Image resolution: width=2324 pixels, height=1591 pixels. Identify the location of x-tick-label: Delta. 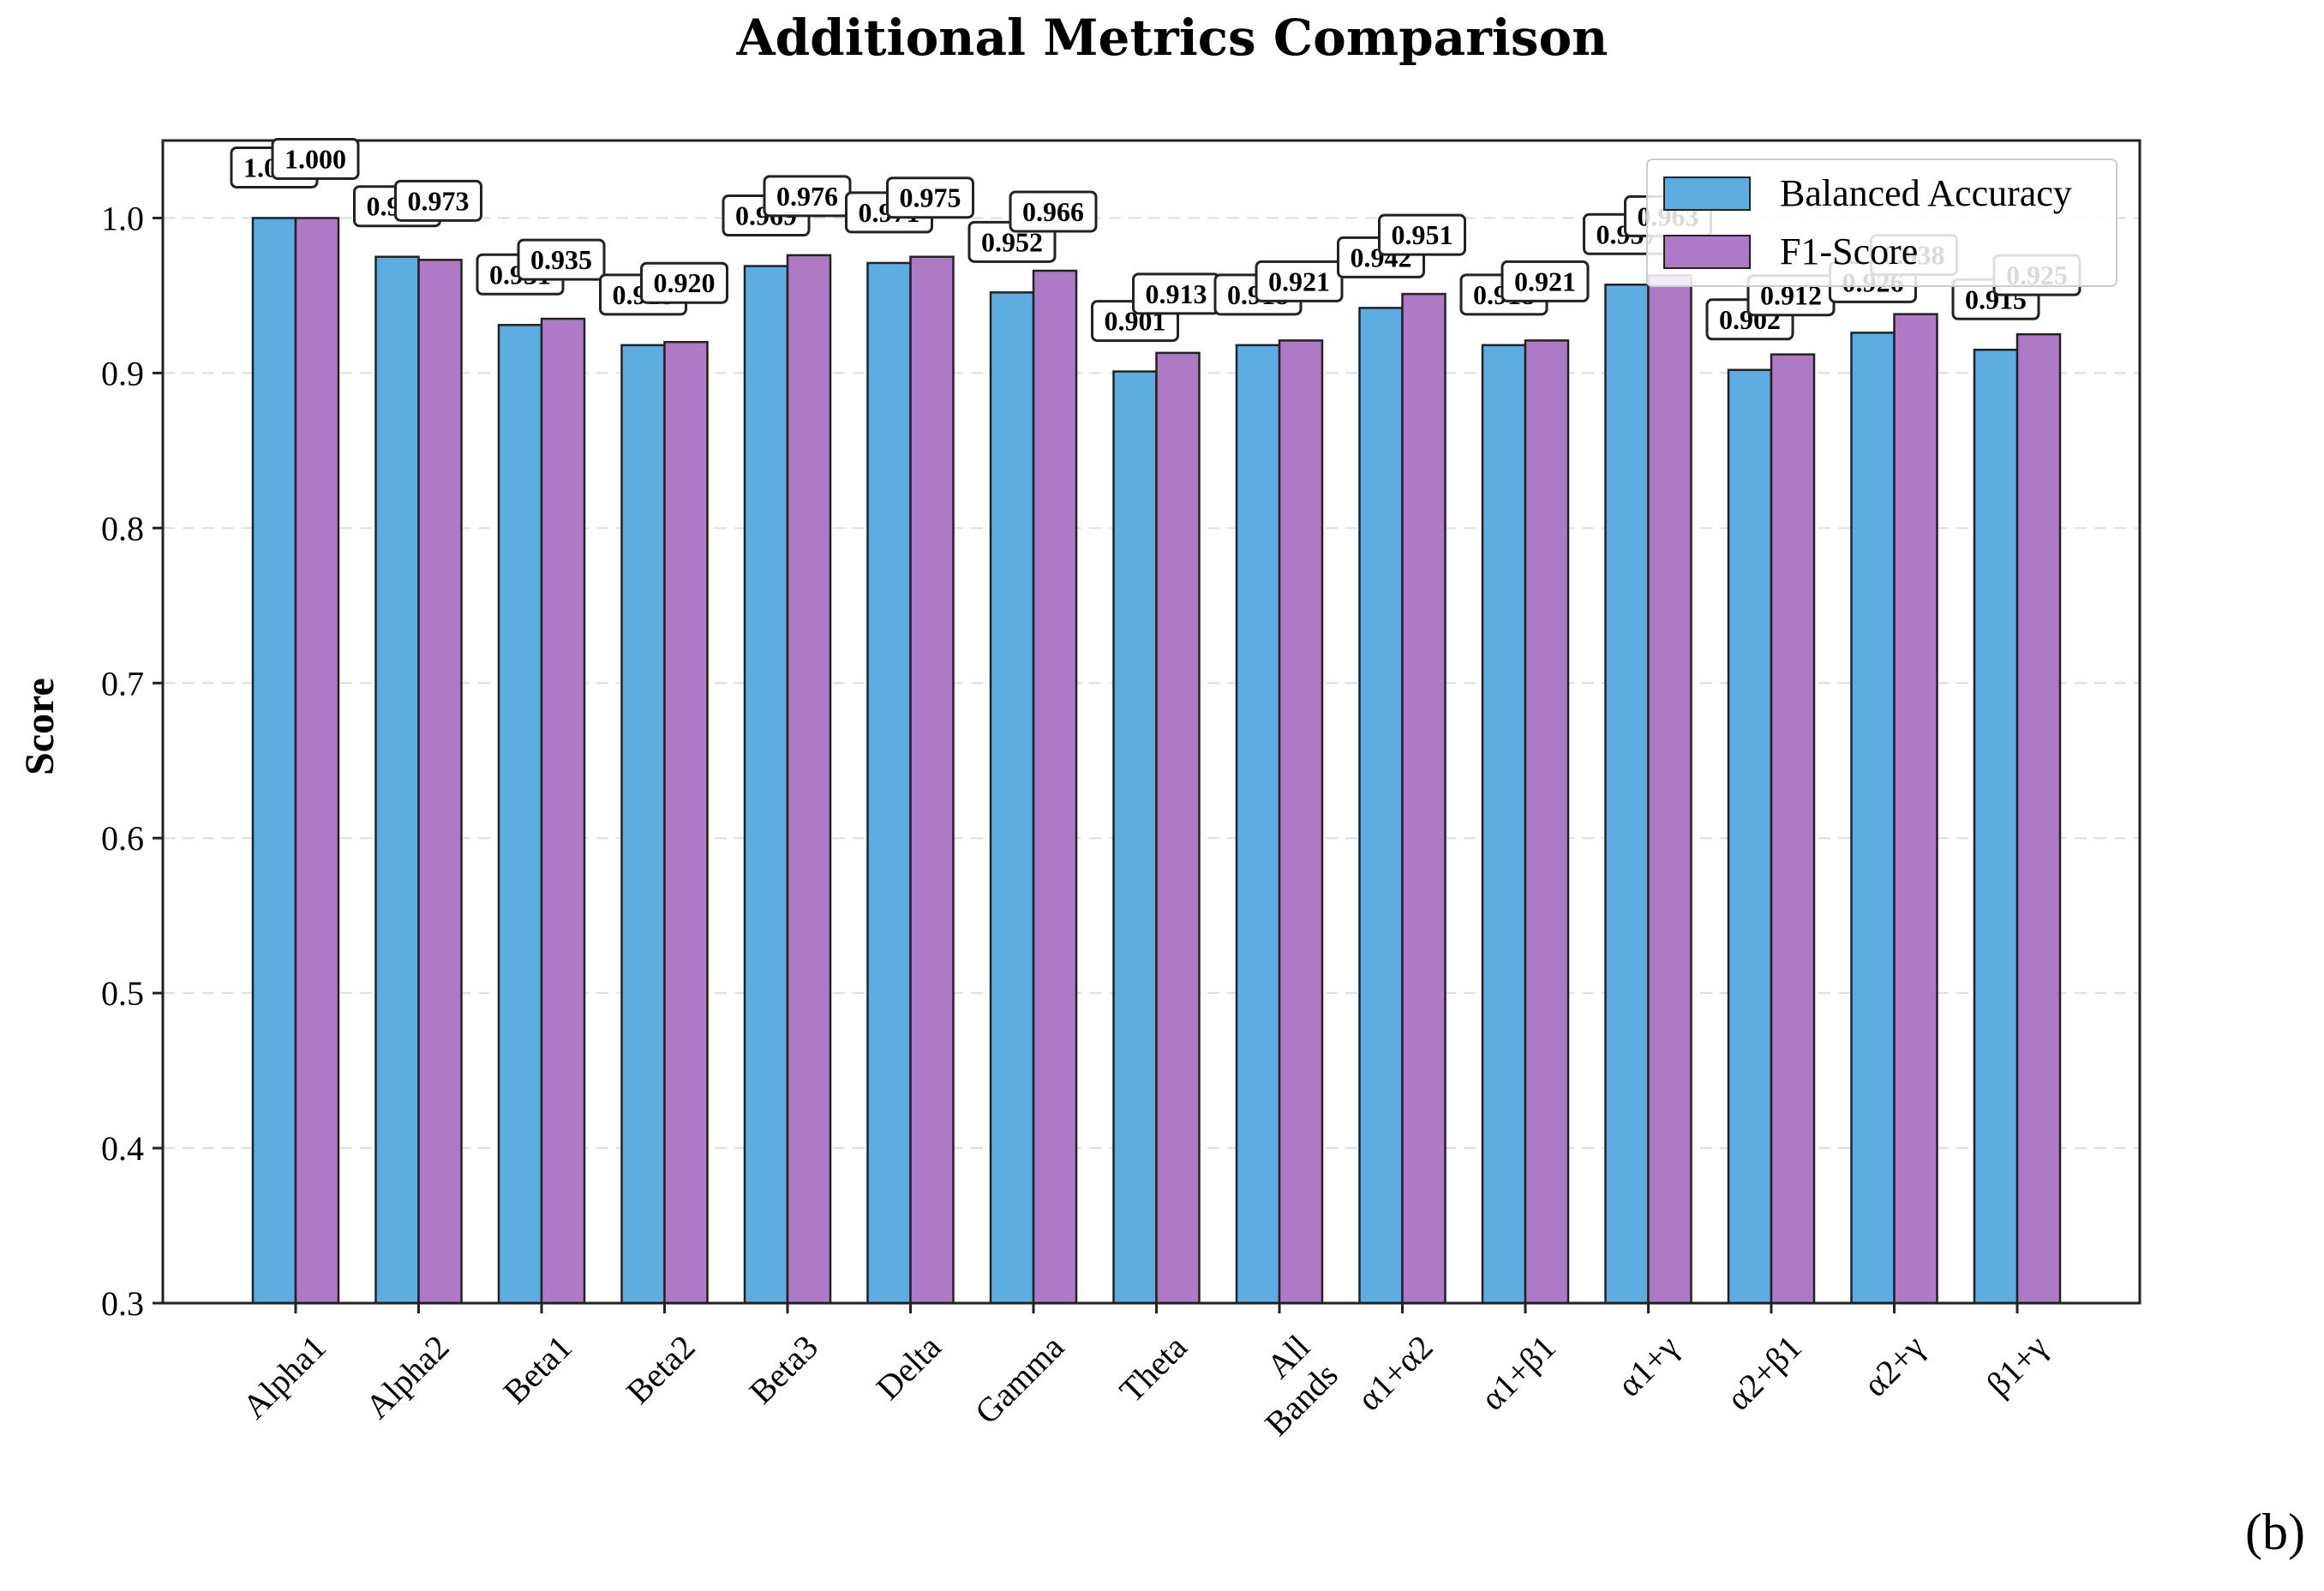
(909, 1367).